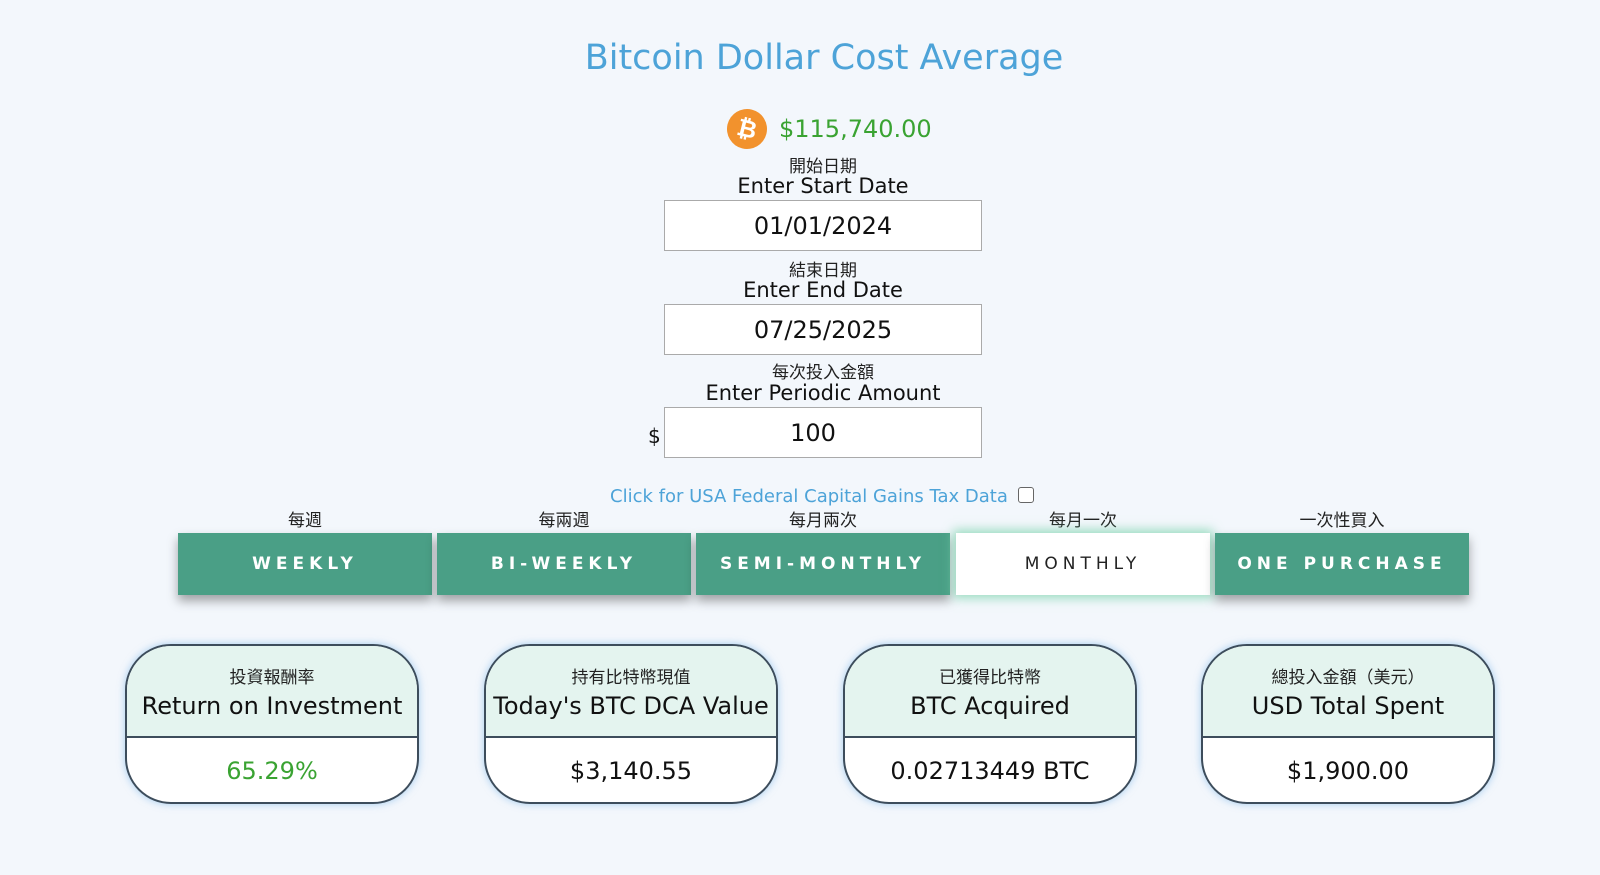 The width and height of the screenshot is (1600, 875). What do you see at coordinates (272, 771) in the screenshot?
I see `roi-value: 65.29%` at bounding box center [272, 771].